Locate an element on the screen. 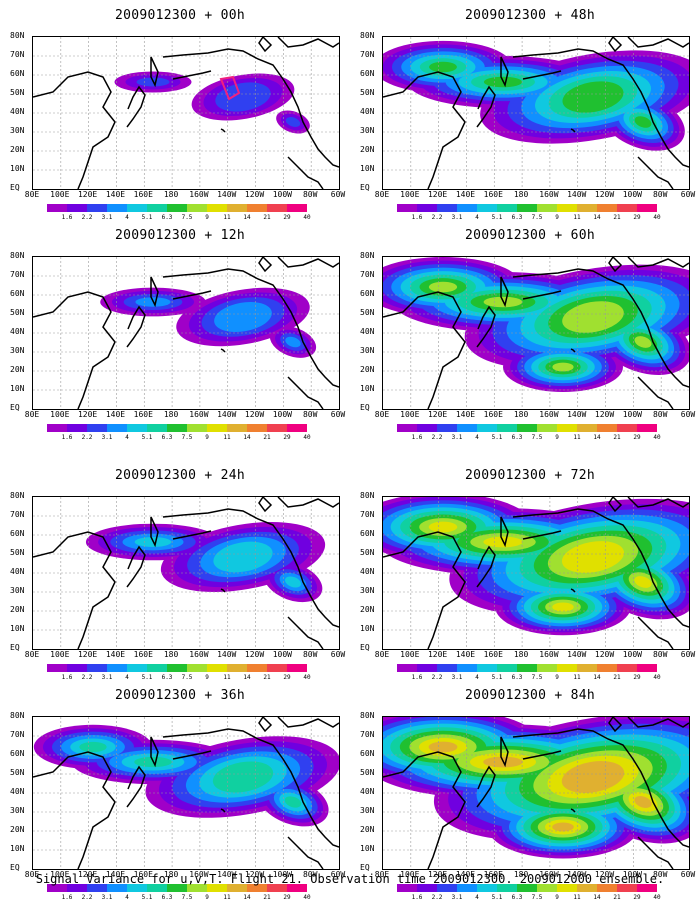 The height and width of the screenshot is (901, 700). lon-tick-label: 140E is located at coordinates (115, 414).